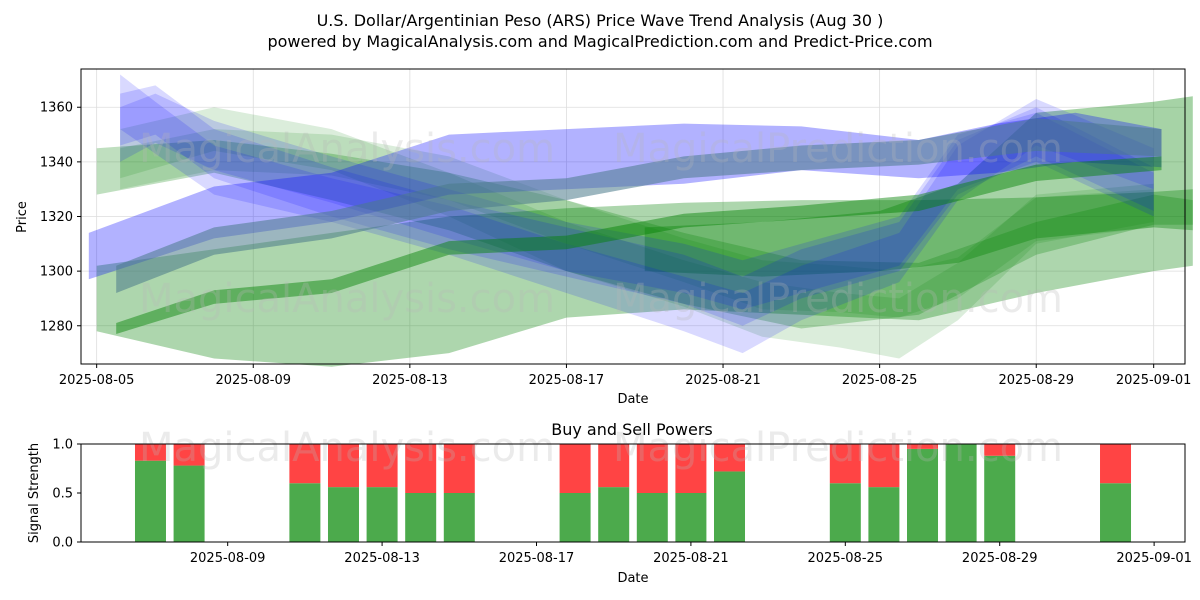  Describe the element at coordinates (347, 149) in the screenshot. I see `watermark-top-left: MagicalAnalysis.com` at that location.